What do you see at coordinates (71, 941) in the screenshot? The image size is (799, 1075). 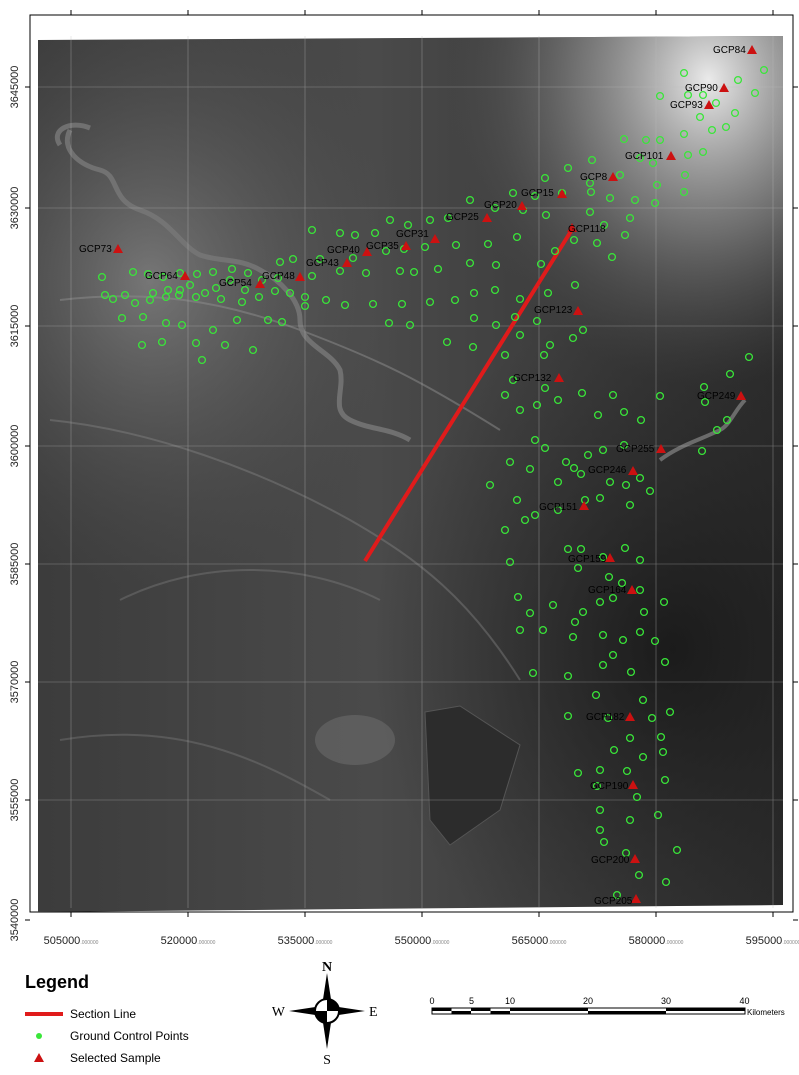 I see `x-tick-label: 505000.000000` at bounding box center [71, 941].